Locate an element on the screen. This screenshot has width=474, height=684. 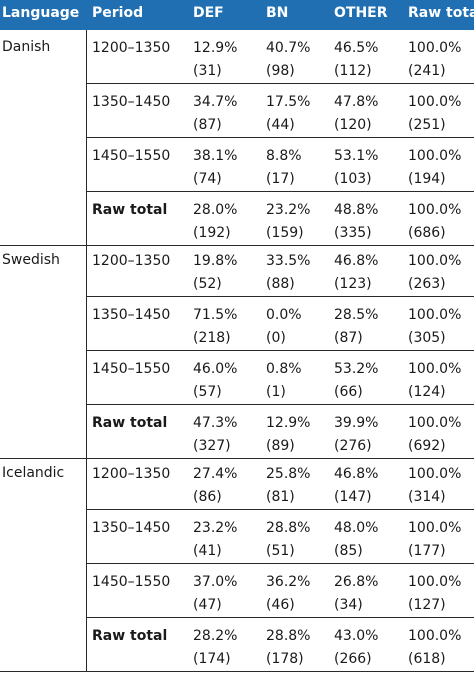
column-separator is located at coordinates (86, 351).